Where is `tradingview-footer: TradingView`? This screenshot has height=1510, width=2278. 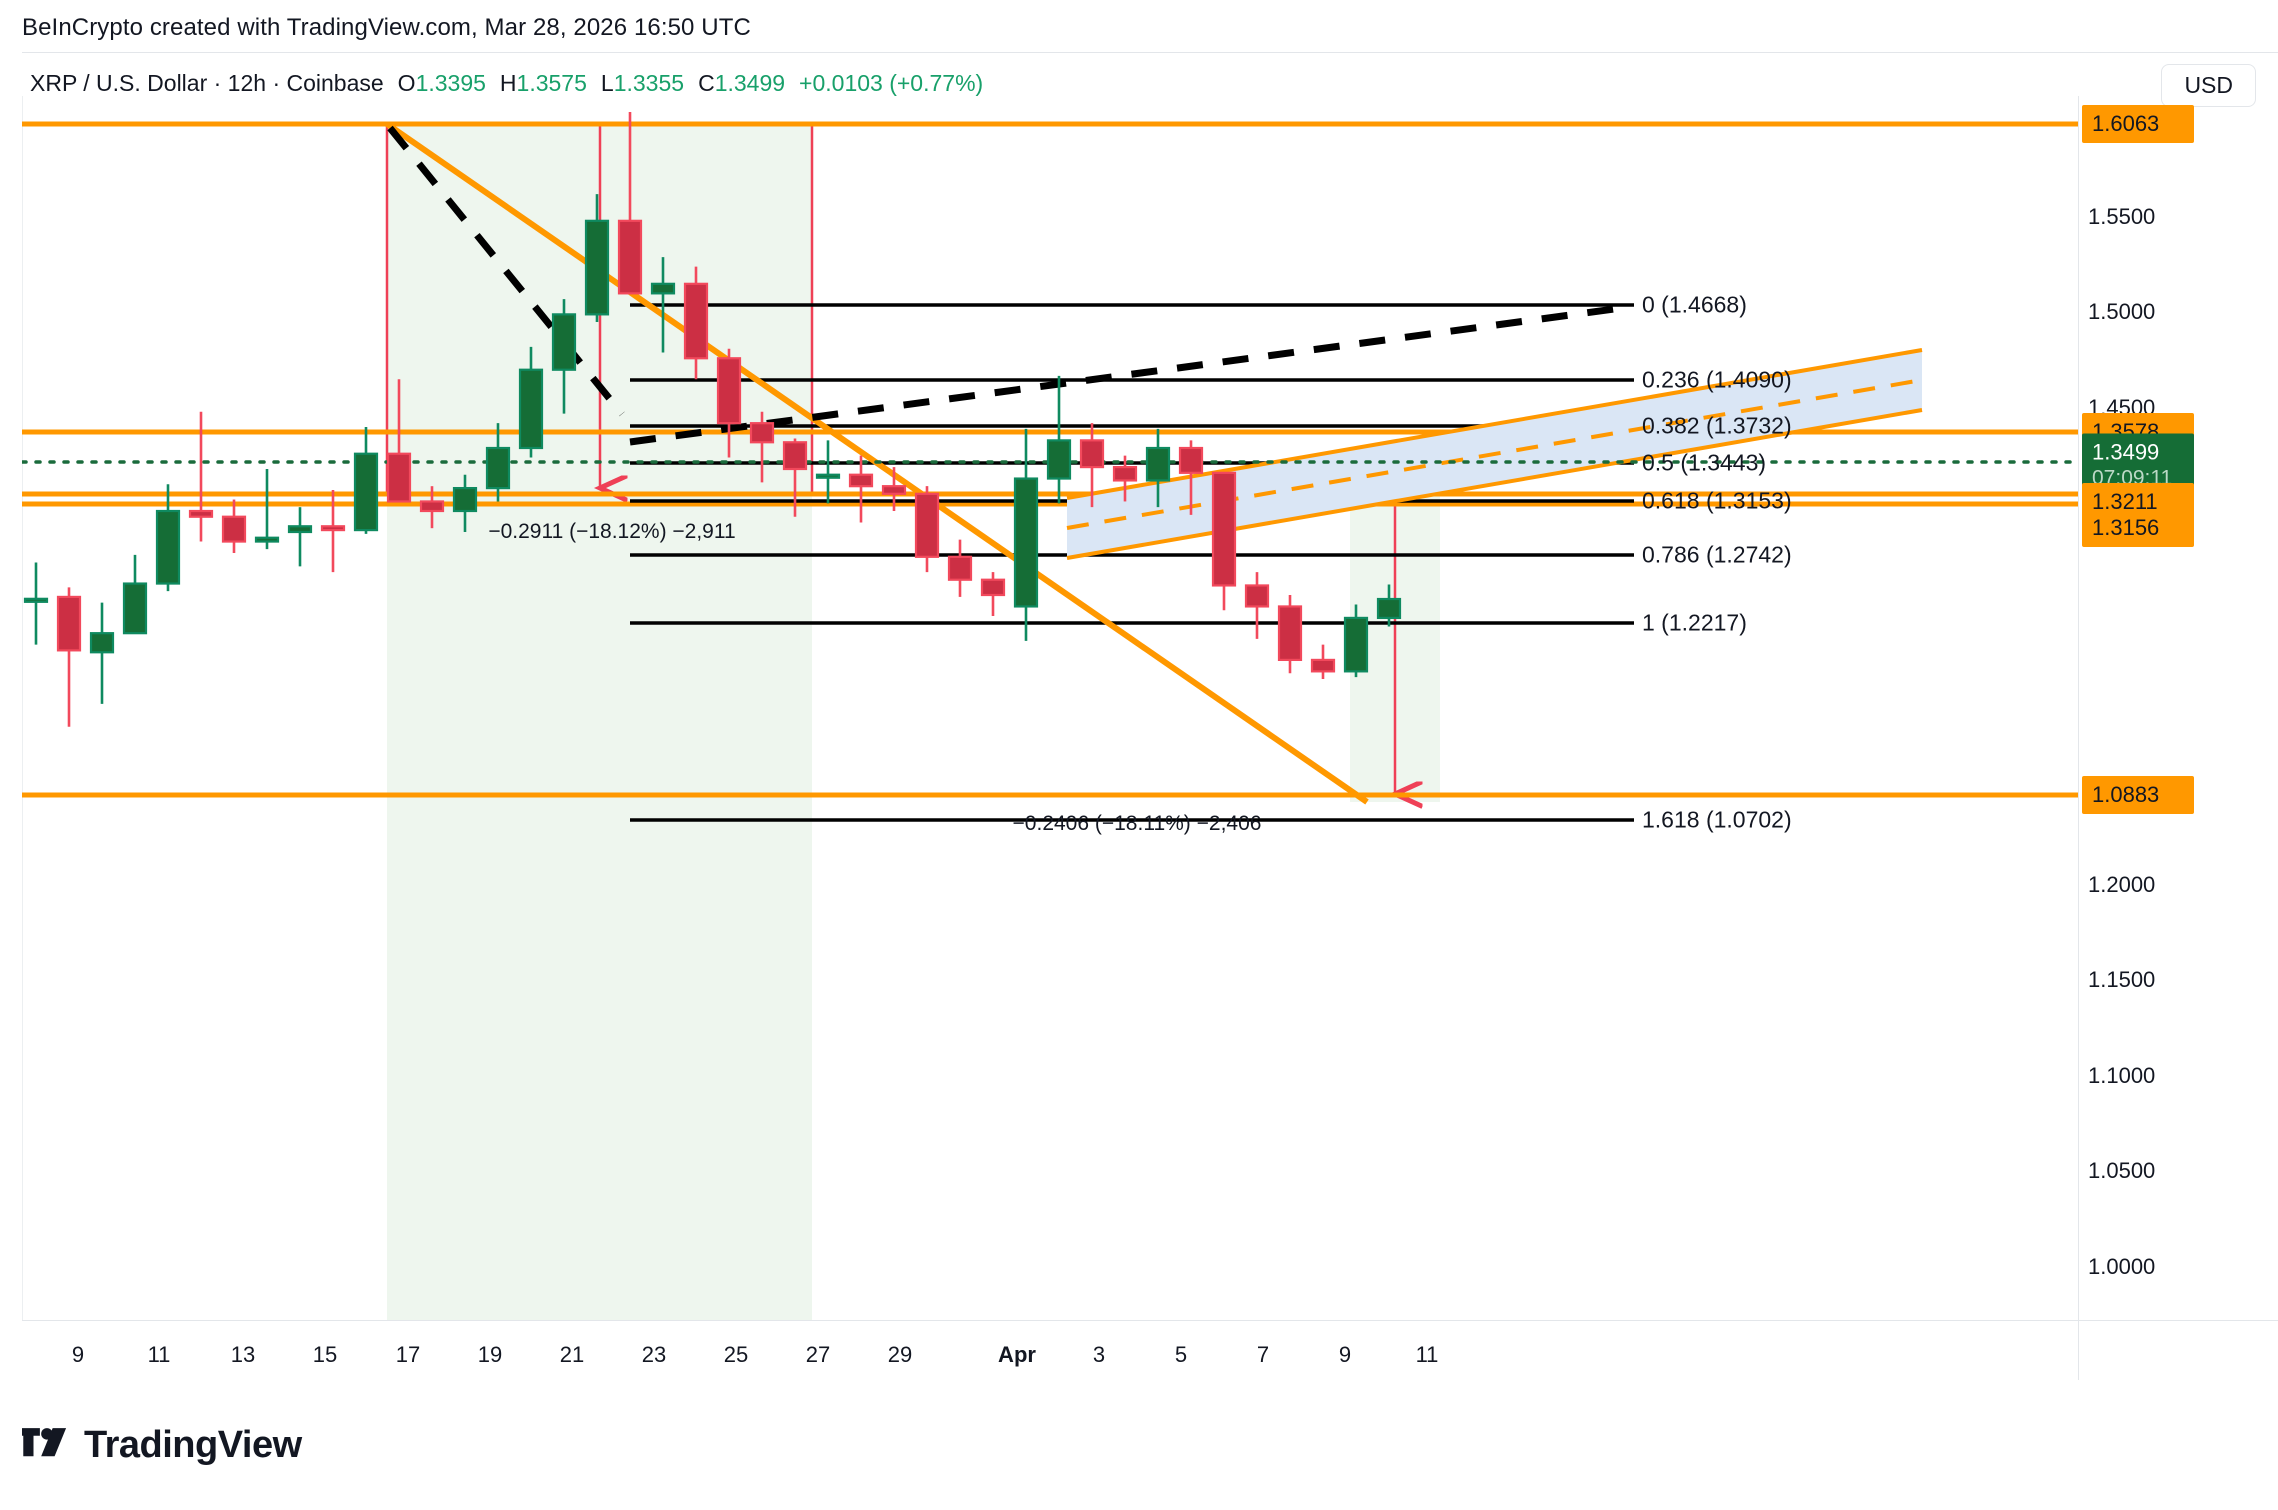 tradingview-footer: TradingView is located at coordinates (162, 1445).